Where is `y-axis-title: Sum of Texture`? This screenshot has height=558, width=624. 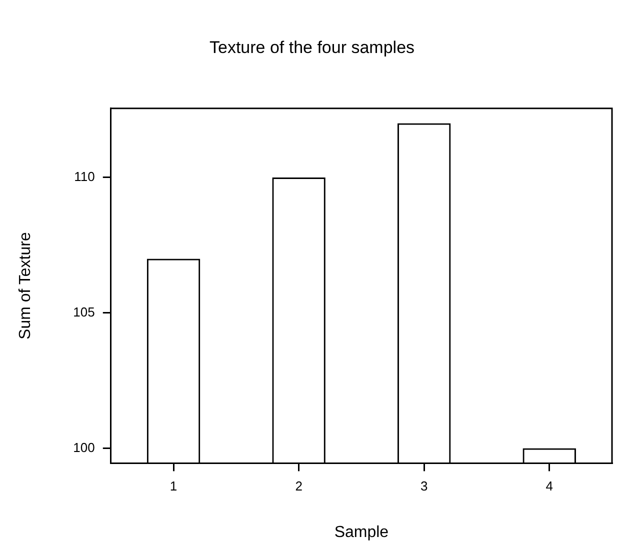 y-axis-title: Sum of Texture is located at coordinates (25, 286).